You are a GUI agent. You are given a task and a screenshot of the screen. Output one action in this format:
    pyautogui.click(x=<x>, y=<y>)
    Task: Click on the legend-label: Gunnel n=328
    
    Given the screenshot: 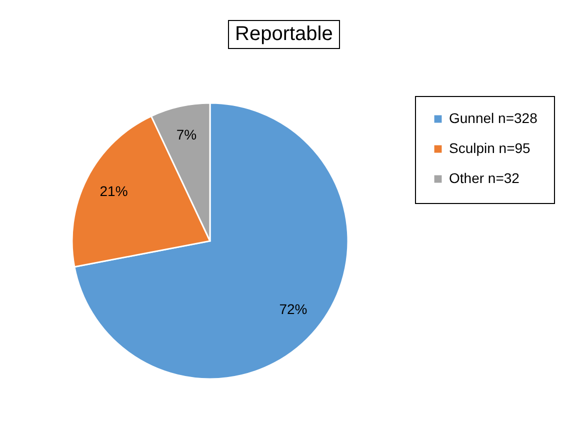 What is the action you would take?
    pyautogui.click(x=493, y=118)
    